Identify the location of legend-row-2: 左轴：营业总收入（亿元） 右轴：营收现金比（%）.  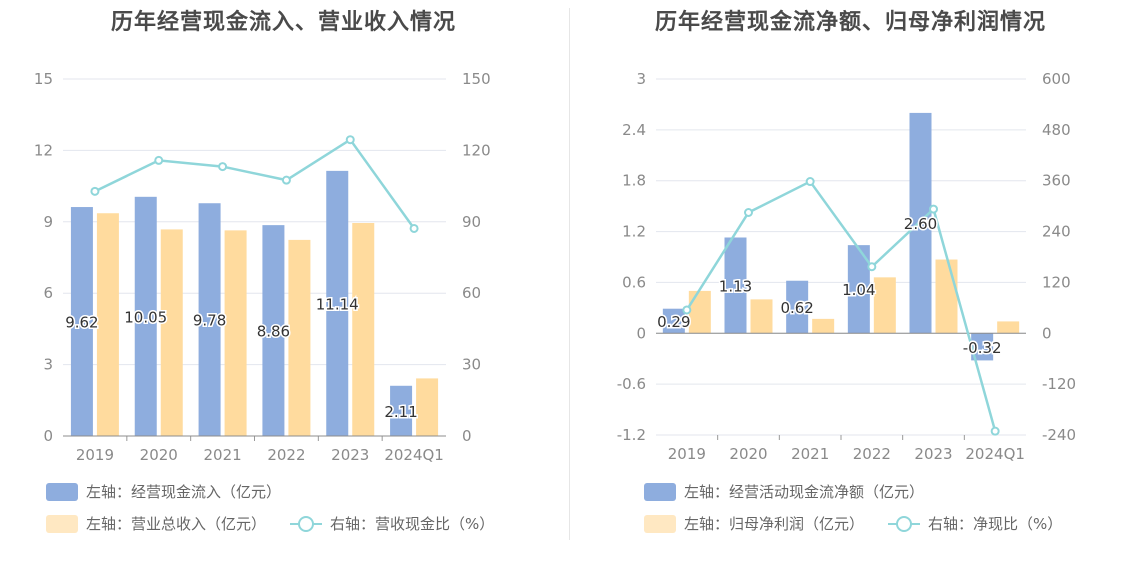
(270, 523).